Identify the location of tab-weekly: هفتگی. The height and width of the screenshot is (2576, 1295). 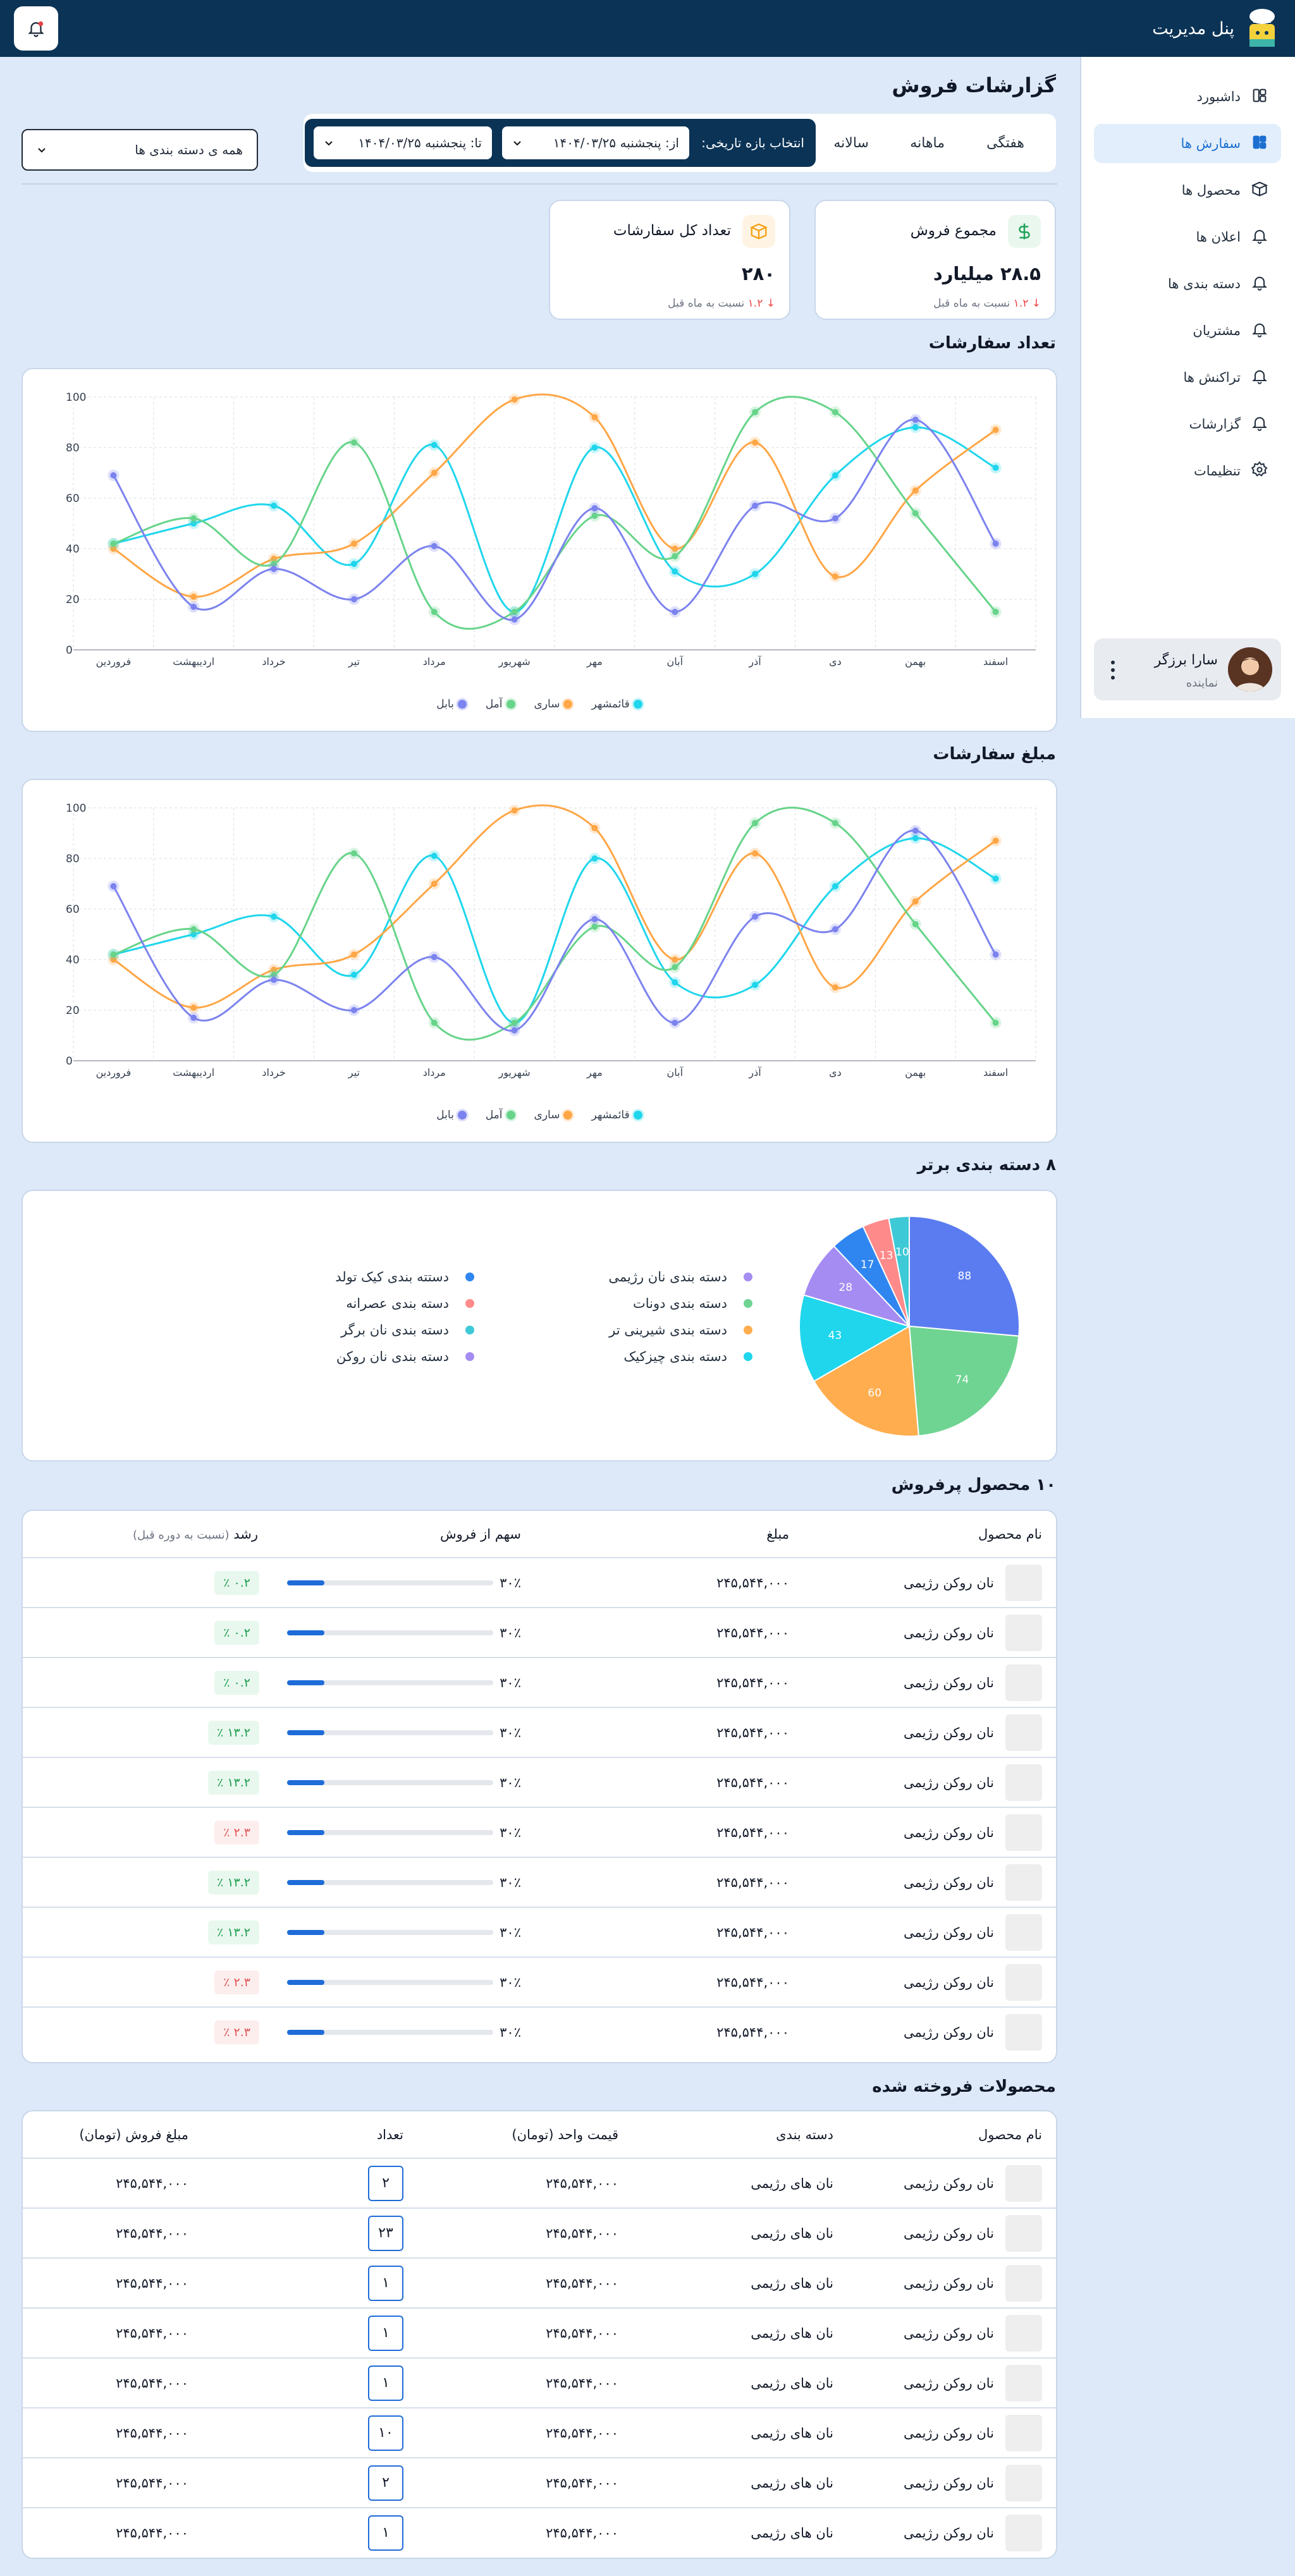
(1005, 143).